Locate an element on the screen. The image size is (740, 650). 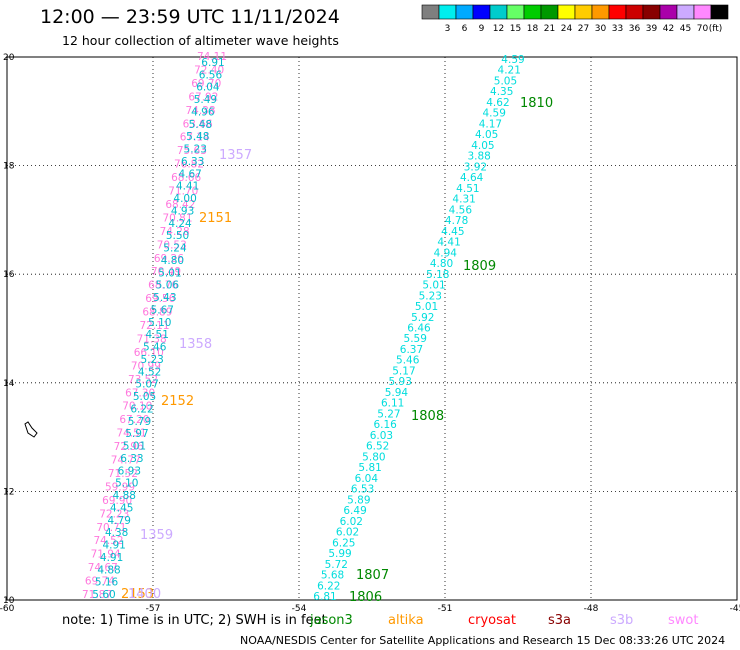
island-outline is located at coordinates (31, 429).